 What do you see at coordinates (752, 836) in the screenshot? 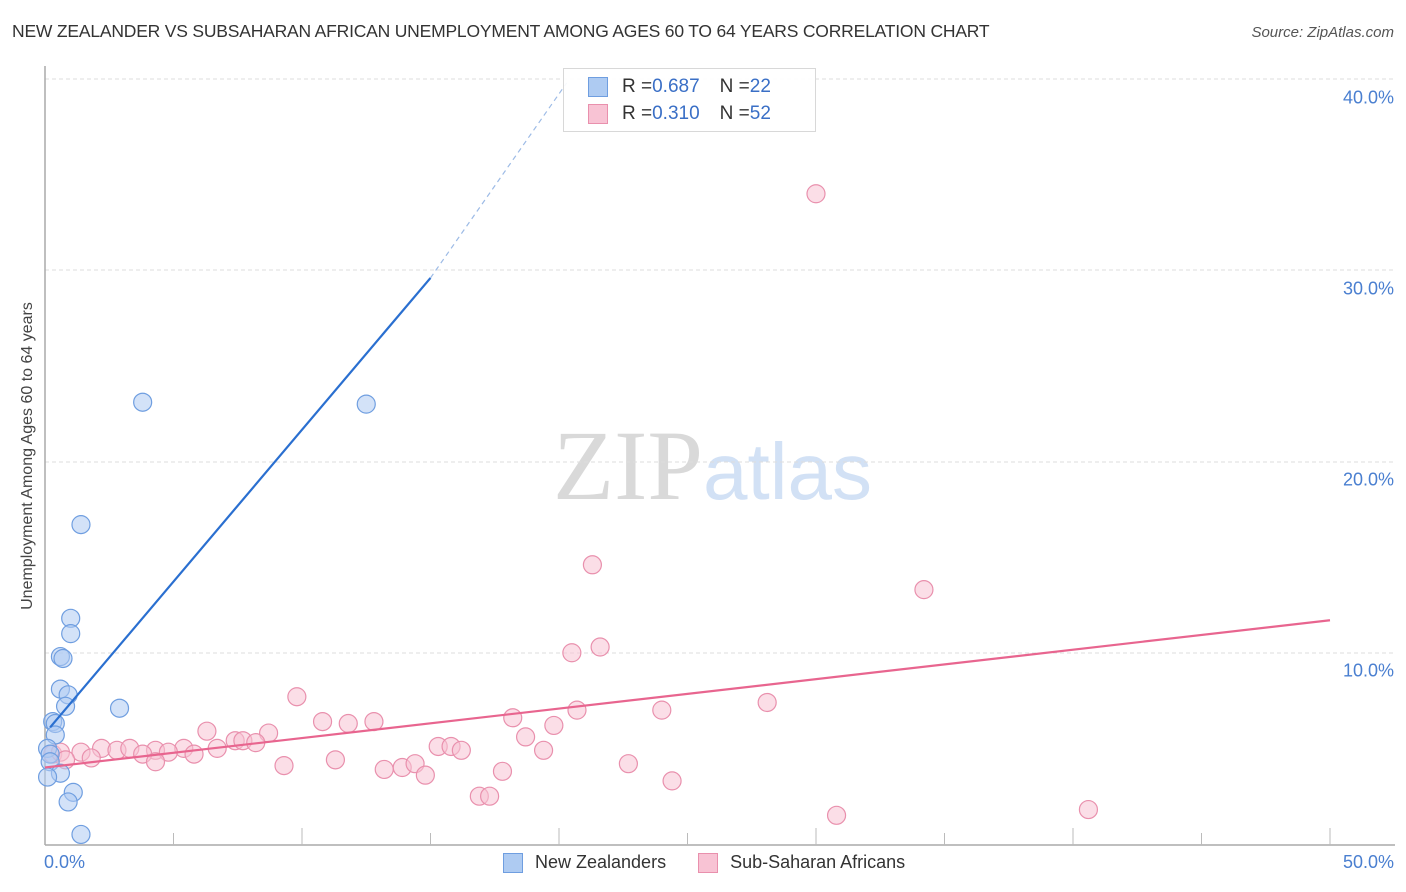
I see `x-tick-marks` at bounding box center [752, 836].